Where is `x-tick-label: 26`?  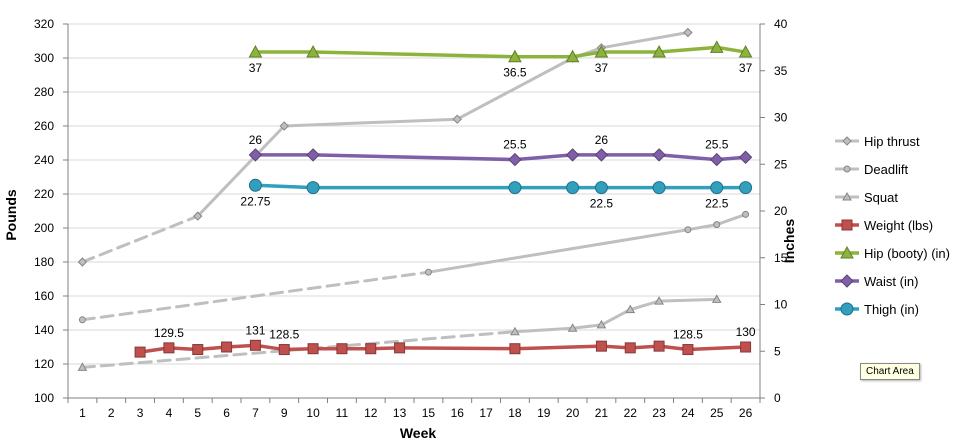
x-tick-label: 26 is located at coordinates (746, 413).